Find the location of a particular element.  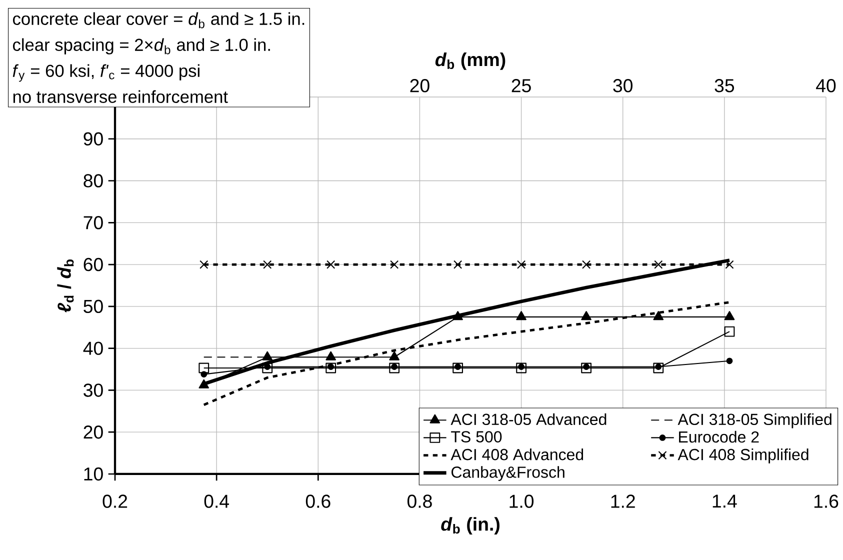

legend-label: Canbay&Frosch is located at coordinates (508, 474).